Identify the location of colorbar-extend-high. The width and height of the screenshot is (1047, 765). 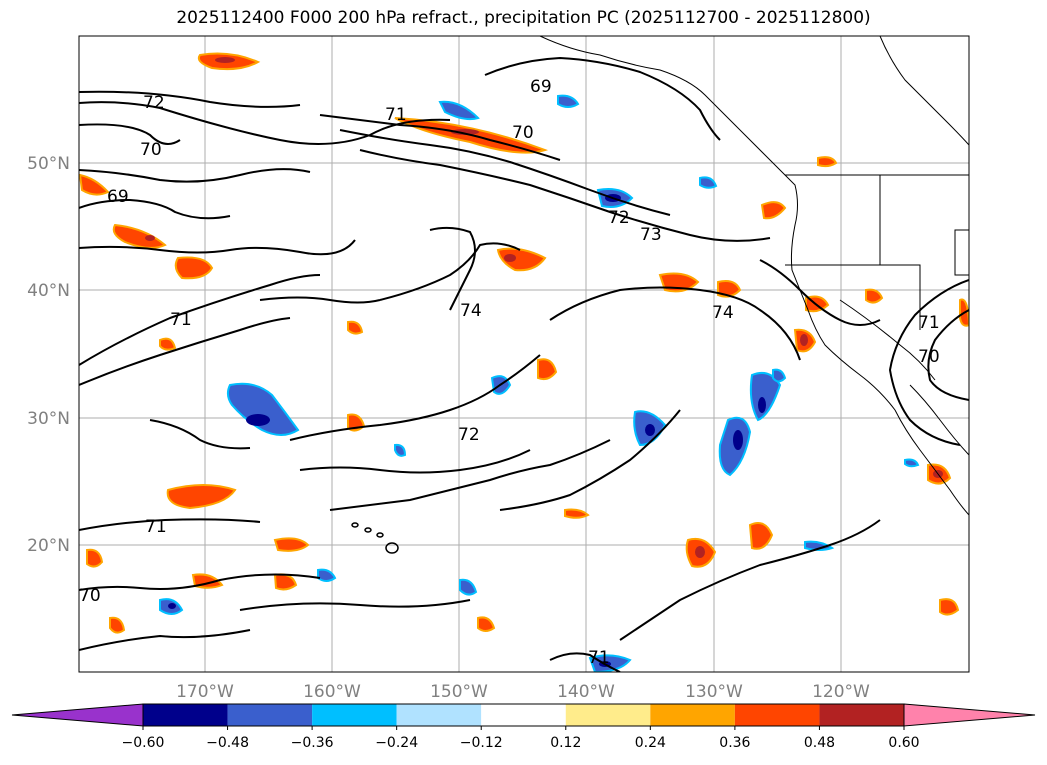
(969, 715).